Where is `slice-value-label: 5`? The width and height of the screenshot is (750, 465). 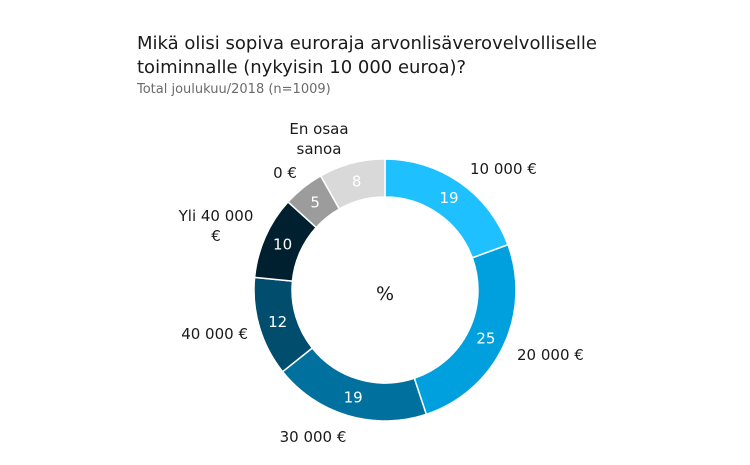 slice-value-label: 5 is located at coordinates (315, 202).